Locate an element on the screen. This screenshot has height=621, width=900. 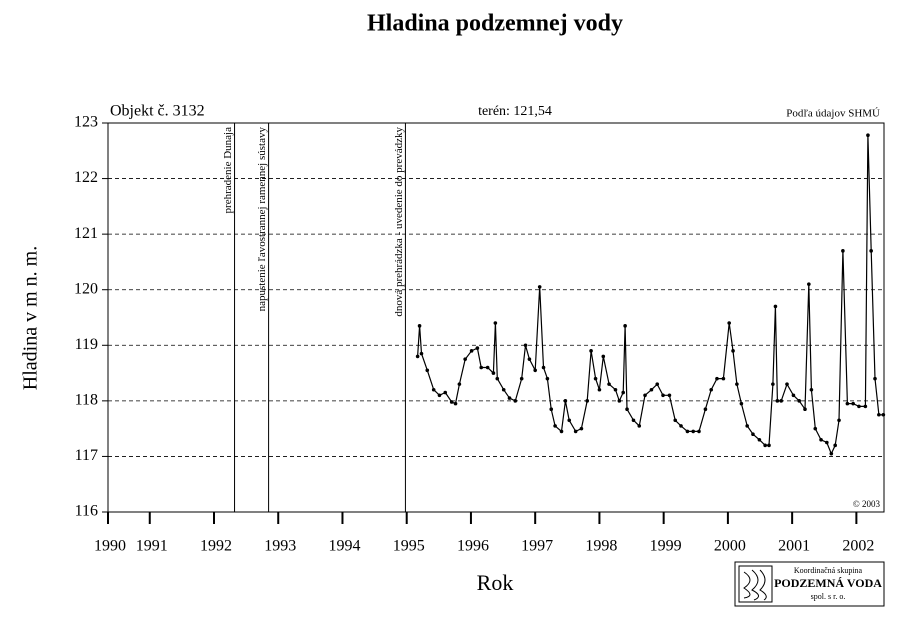
logo-line1: Koordinačná skupina is located at coordinates (828, 570).